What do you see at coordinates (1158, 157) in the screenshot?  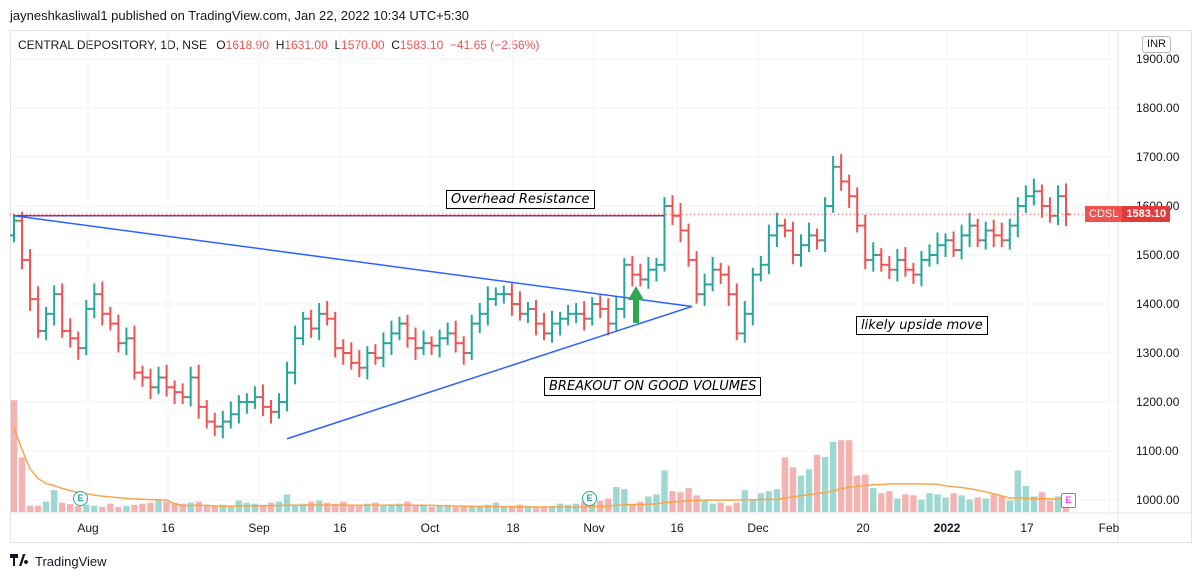 I see `y-tick-label: 1700.00` at bounding box center [1158, 157].